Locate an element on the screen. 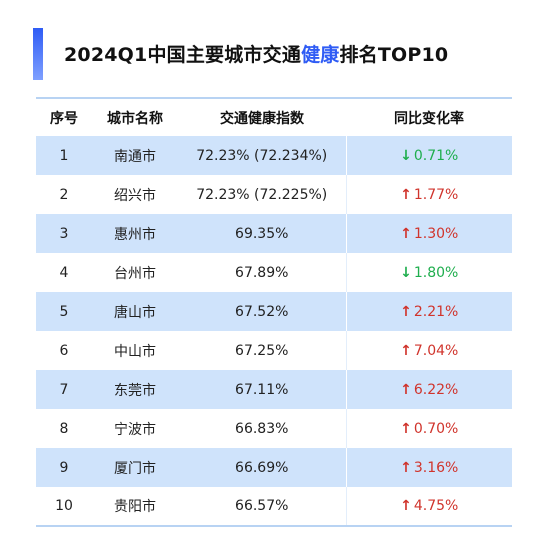  cell-city: 南通市 is located at coordinates (135, 156).